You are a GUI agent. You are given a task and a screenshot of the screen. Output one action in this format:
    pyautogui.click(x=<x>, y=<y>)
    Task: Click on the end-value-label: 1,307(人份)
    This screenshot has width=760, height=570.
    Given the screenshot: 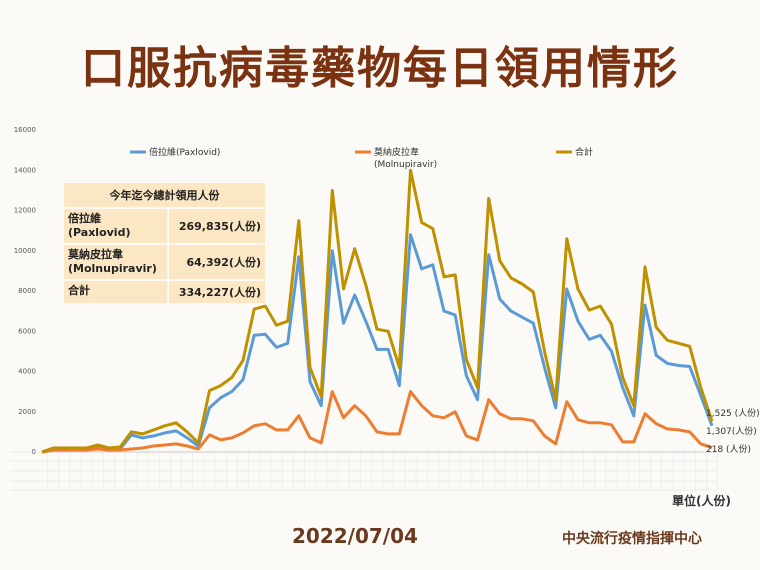 What is the action you would take?
    pyautogui.click(x=731, y=431)
    